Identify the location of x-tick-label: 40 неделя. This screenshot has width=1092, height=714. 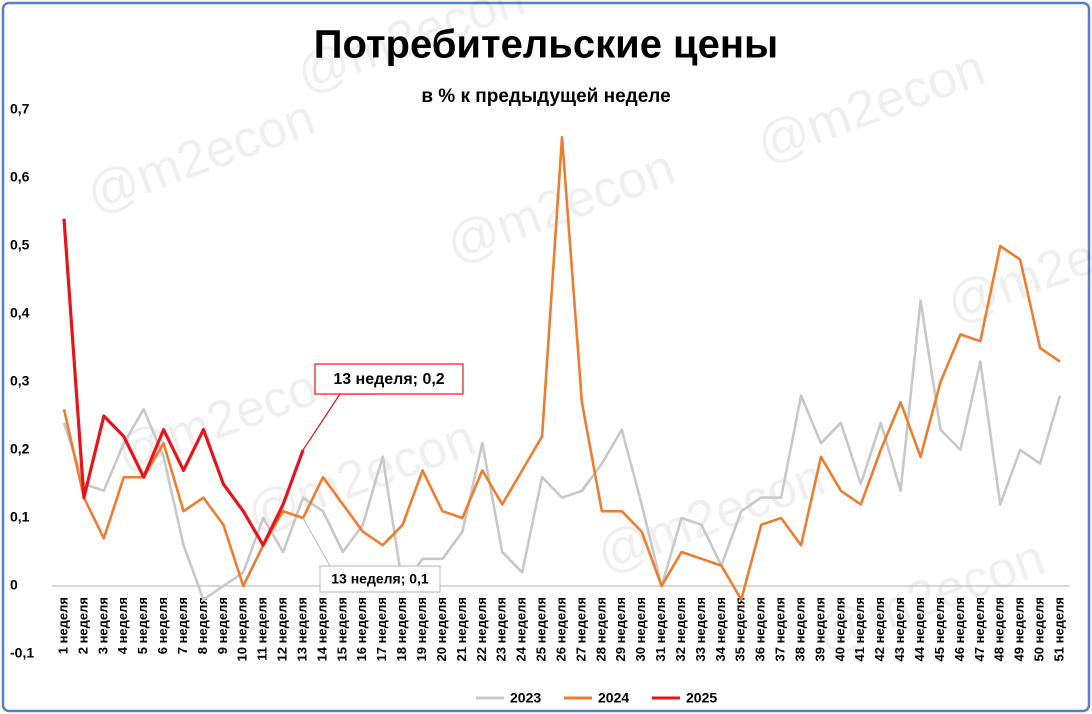
(839, 629).